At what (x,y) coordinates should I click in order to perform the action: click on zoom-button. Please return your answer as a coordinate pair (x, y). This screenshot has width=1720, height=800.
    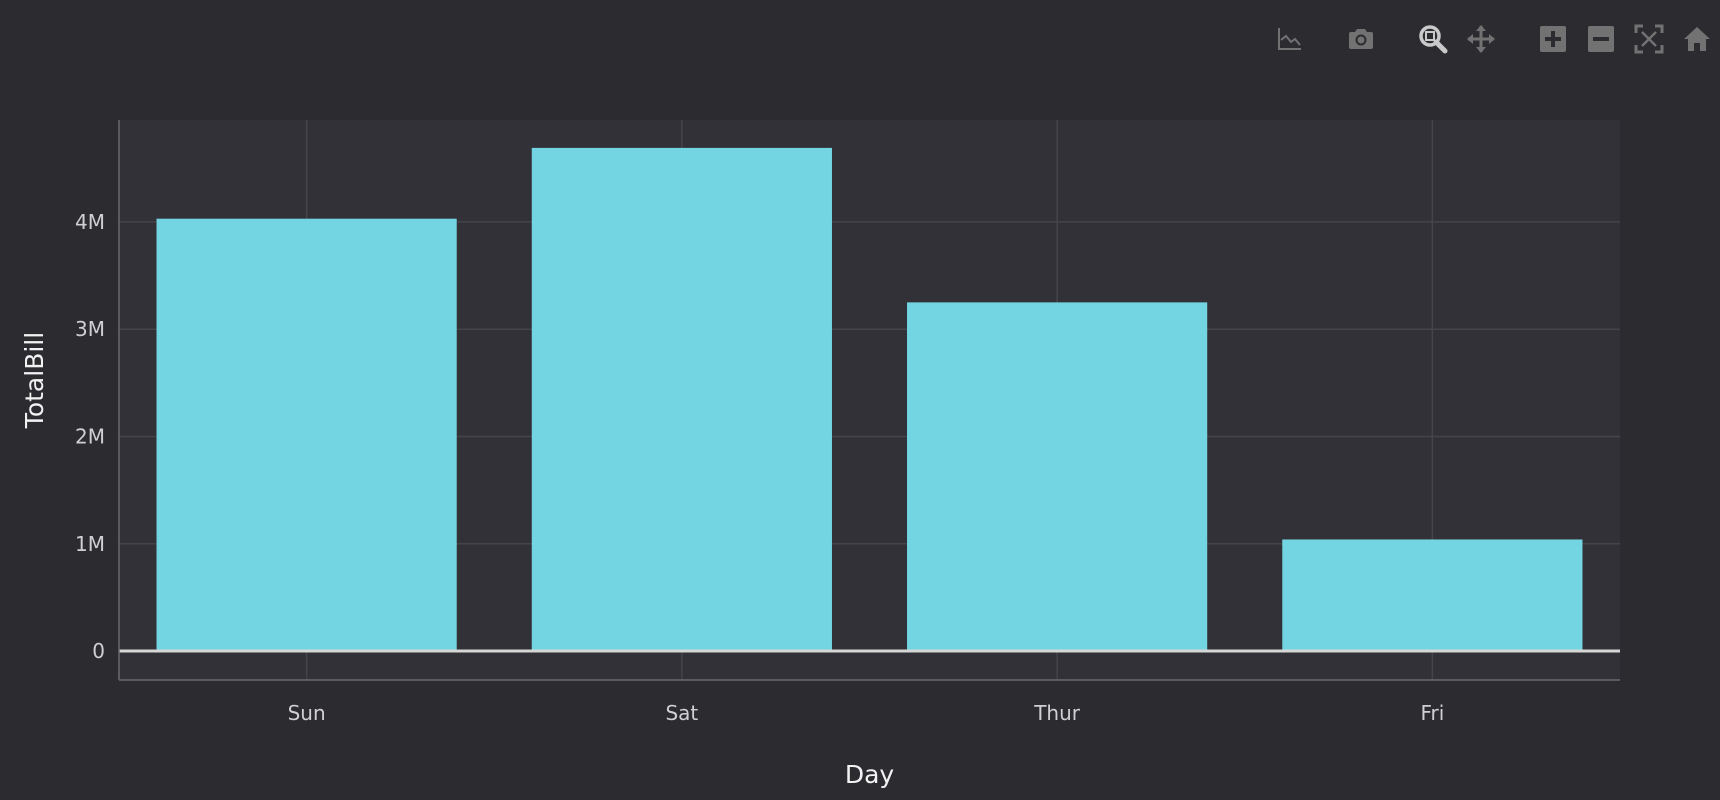
    Looking at the image, I should click on (1433, 39).